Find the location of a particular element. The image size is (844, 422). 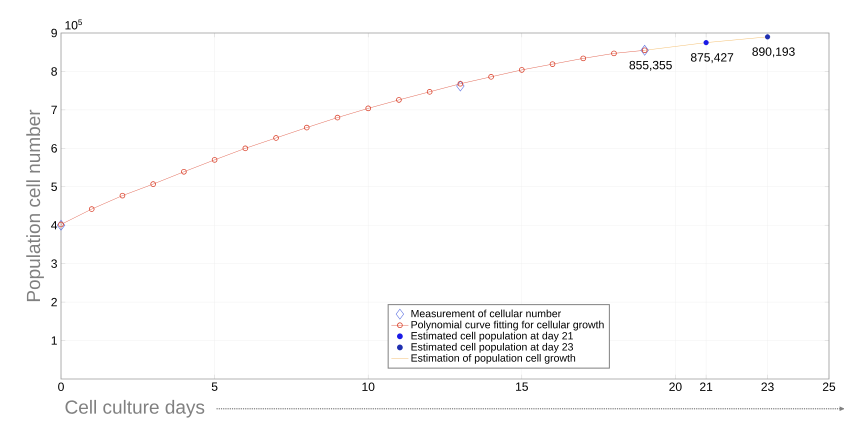

y-tick-label: 8 is located at coordinates (54, 71).